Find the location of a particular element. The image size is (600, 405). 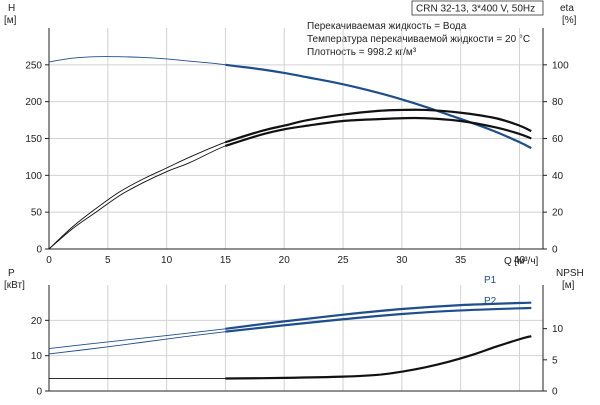

p-axis-label: P is located at coordinates (11, 273).